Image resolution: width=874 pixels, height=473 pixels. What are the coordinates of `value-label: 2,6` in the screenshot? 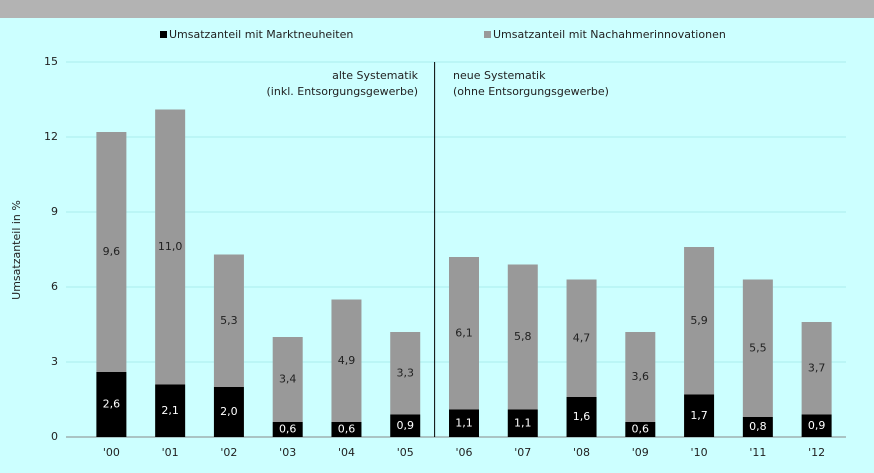 It's located at (112, 404).